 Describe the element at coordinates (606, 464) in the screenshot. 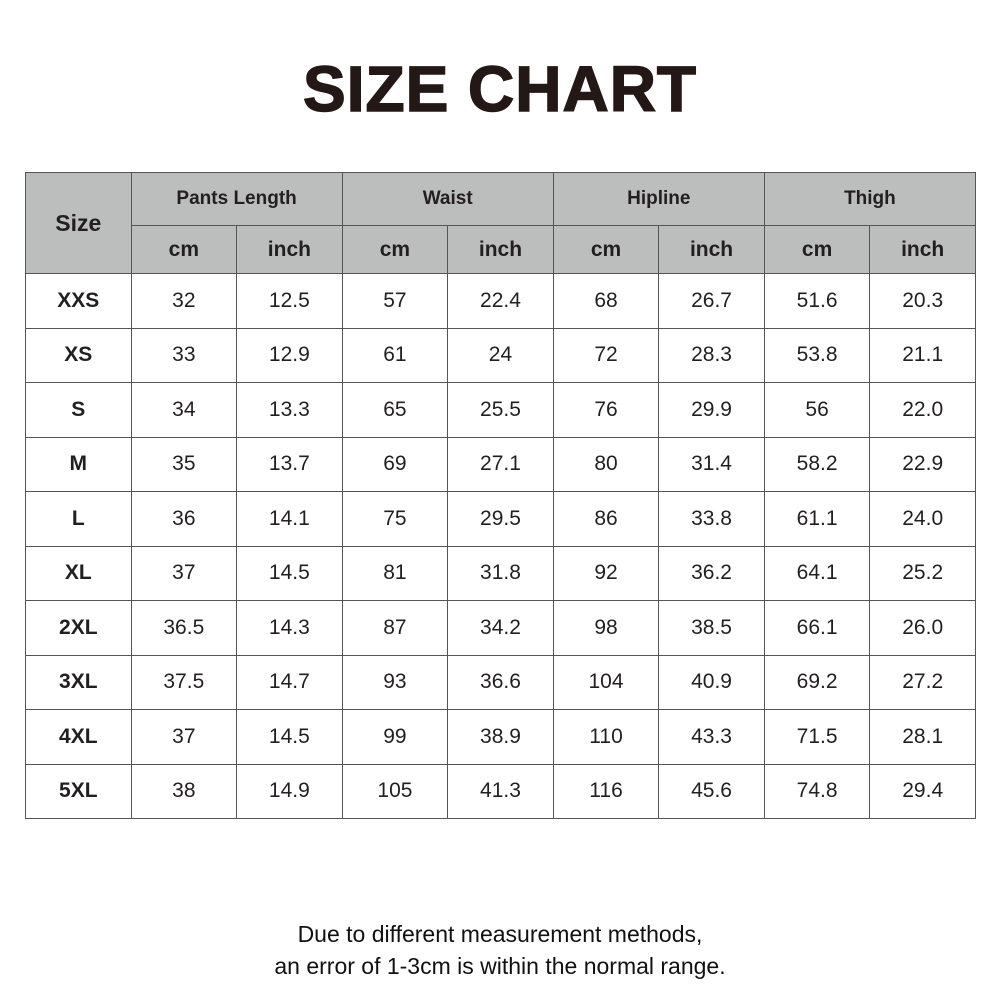

I see `measurement-cell: 80` at that location.